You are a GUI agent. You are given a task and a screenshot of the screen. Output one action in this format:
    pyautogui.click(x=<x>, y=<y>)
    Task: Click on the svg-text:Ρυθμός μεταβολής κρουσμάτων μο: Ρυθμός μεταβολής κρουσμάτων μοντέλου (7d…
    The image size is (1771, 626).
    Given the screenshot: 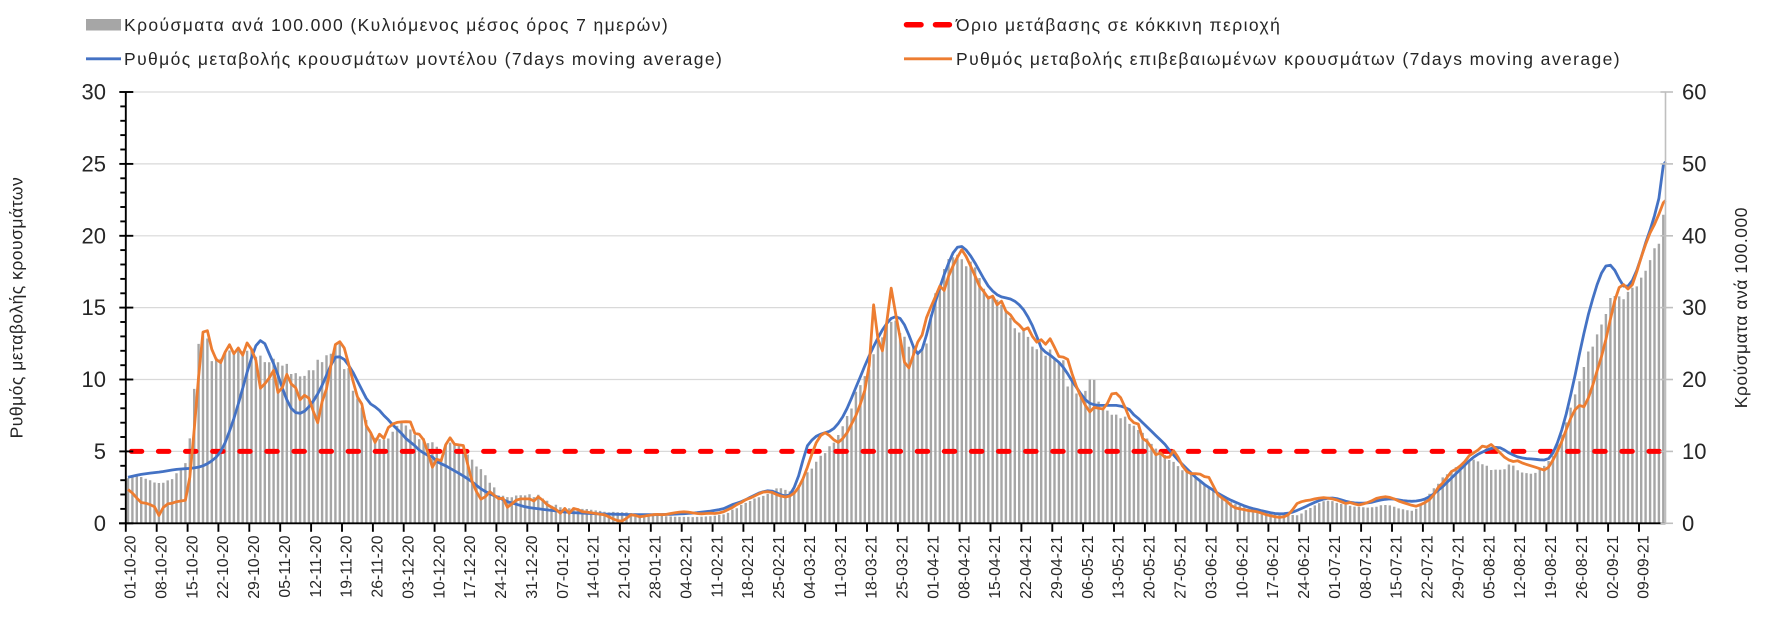 What is the action you would take?
    pyautogui.click(x=423, y=59)
    